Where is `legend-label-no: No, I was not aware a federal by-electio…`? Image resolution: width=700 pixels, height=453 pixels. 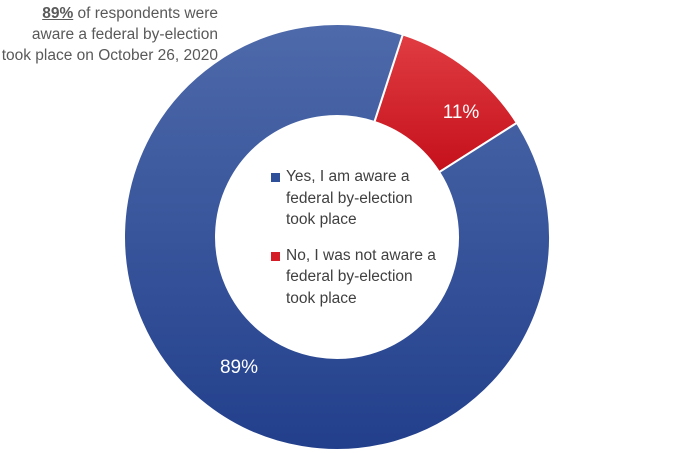
legend-label-no: No, I was not aware a federal by-electio… is located at coordinates (361, 276).